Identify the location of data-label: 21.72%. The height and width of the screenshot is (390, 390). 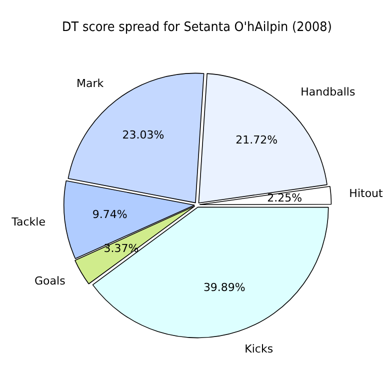
(257, 139).